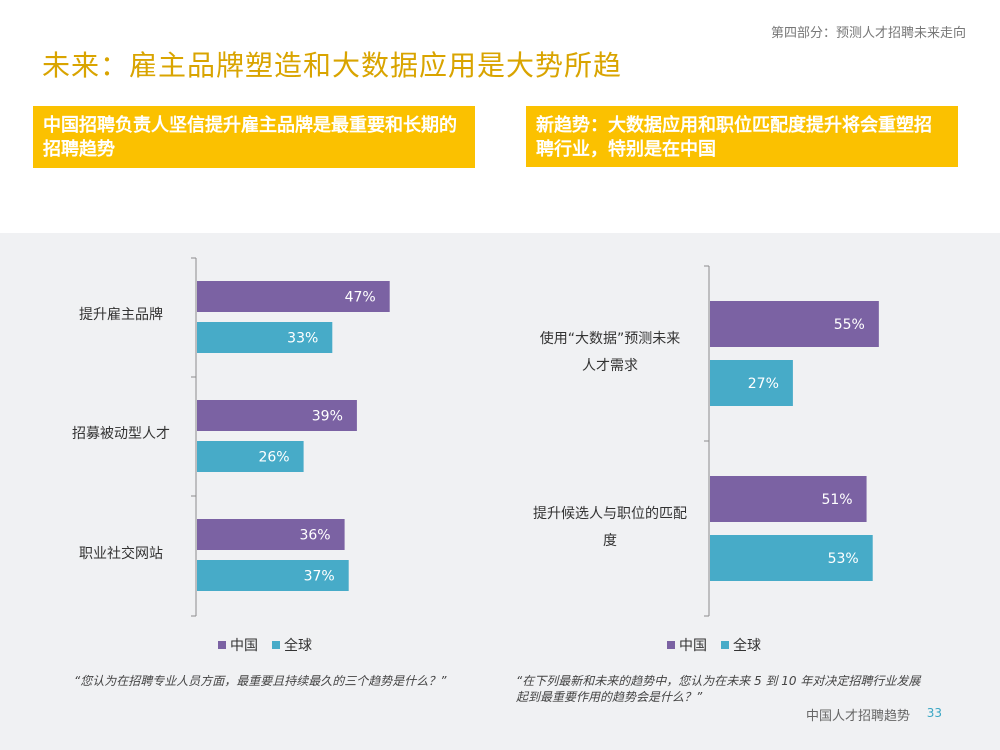 This screenshot has height=750, width=1000. What do you see at coordinates (319, 577) in the screenshot?
I see `chart-1-value-label-global-3: 37%` at bounding box center [319, 577].